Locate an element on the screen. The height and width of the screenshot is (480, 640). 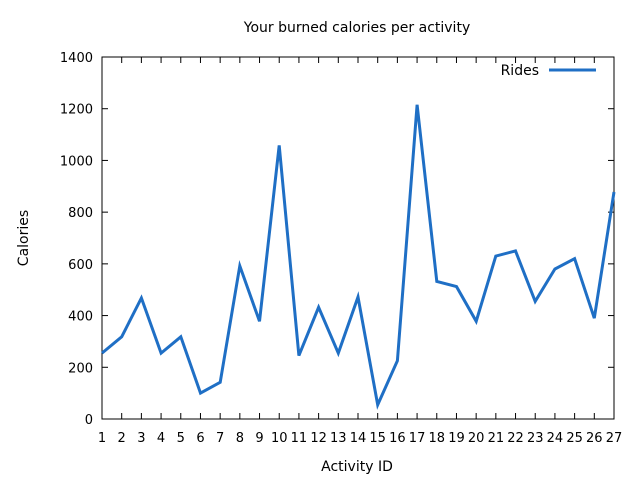
x-tick-label: 24 is located at coordinates (555, 438).